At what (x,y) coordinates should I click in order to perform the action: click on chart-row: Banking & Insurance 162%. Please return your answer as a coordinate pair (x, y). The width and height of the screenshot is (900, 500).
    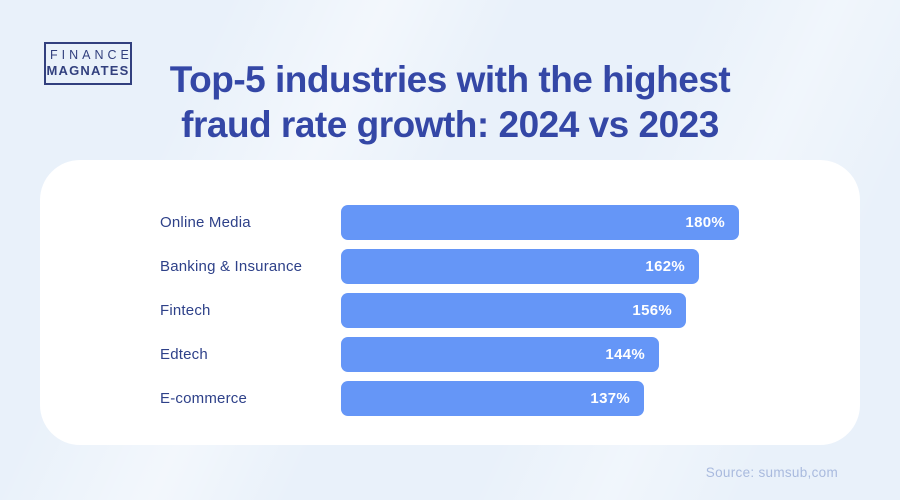
    Looking at the image, I should click on (450, 266).